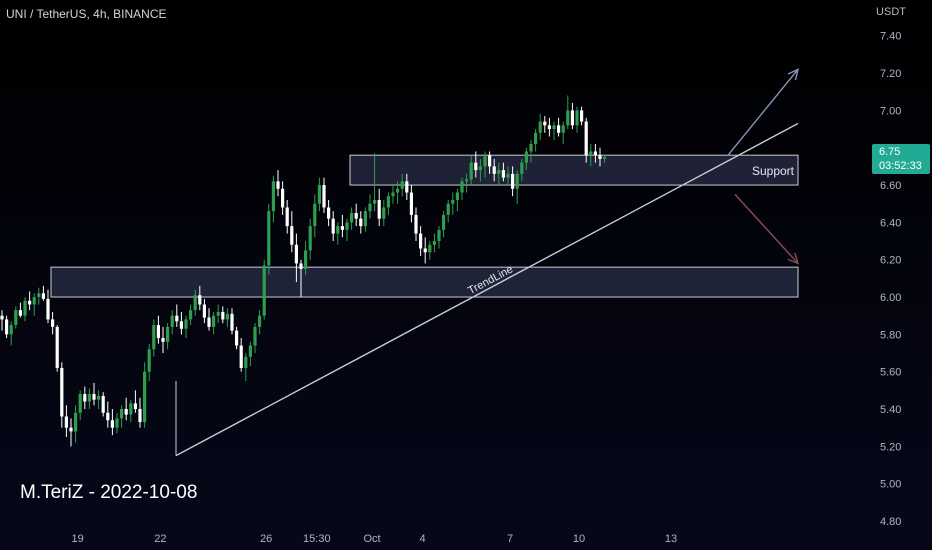  Describe the element at coordinates (160, 539) in the screenshot. I see `x-tick-label: 22` at that location.